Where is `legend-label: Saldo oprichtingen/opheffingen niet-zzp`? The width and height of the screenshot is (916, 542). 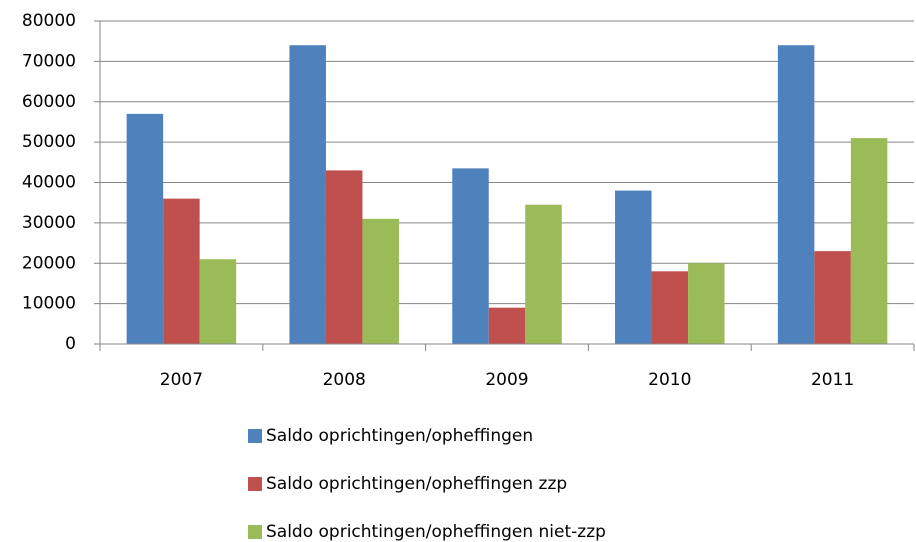
legend-label: Saldo oprichtingen/opheffingen niet-zzp is located at coordinates (436, 532).